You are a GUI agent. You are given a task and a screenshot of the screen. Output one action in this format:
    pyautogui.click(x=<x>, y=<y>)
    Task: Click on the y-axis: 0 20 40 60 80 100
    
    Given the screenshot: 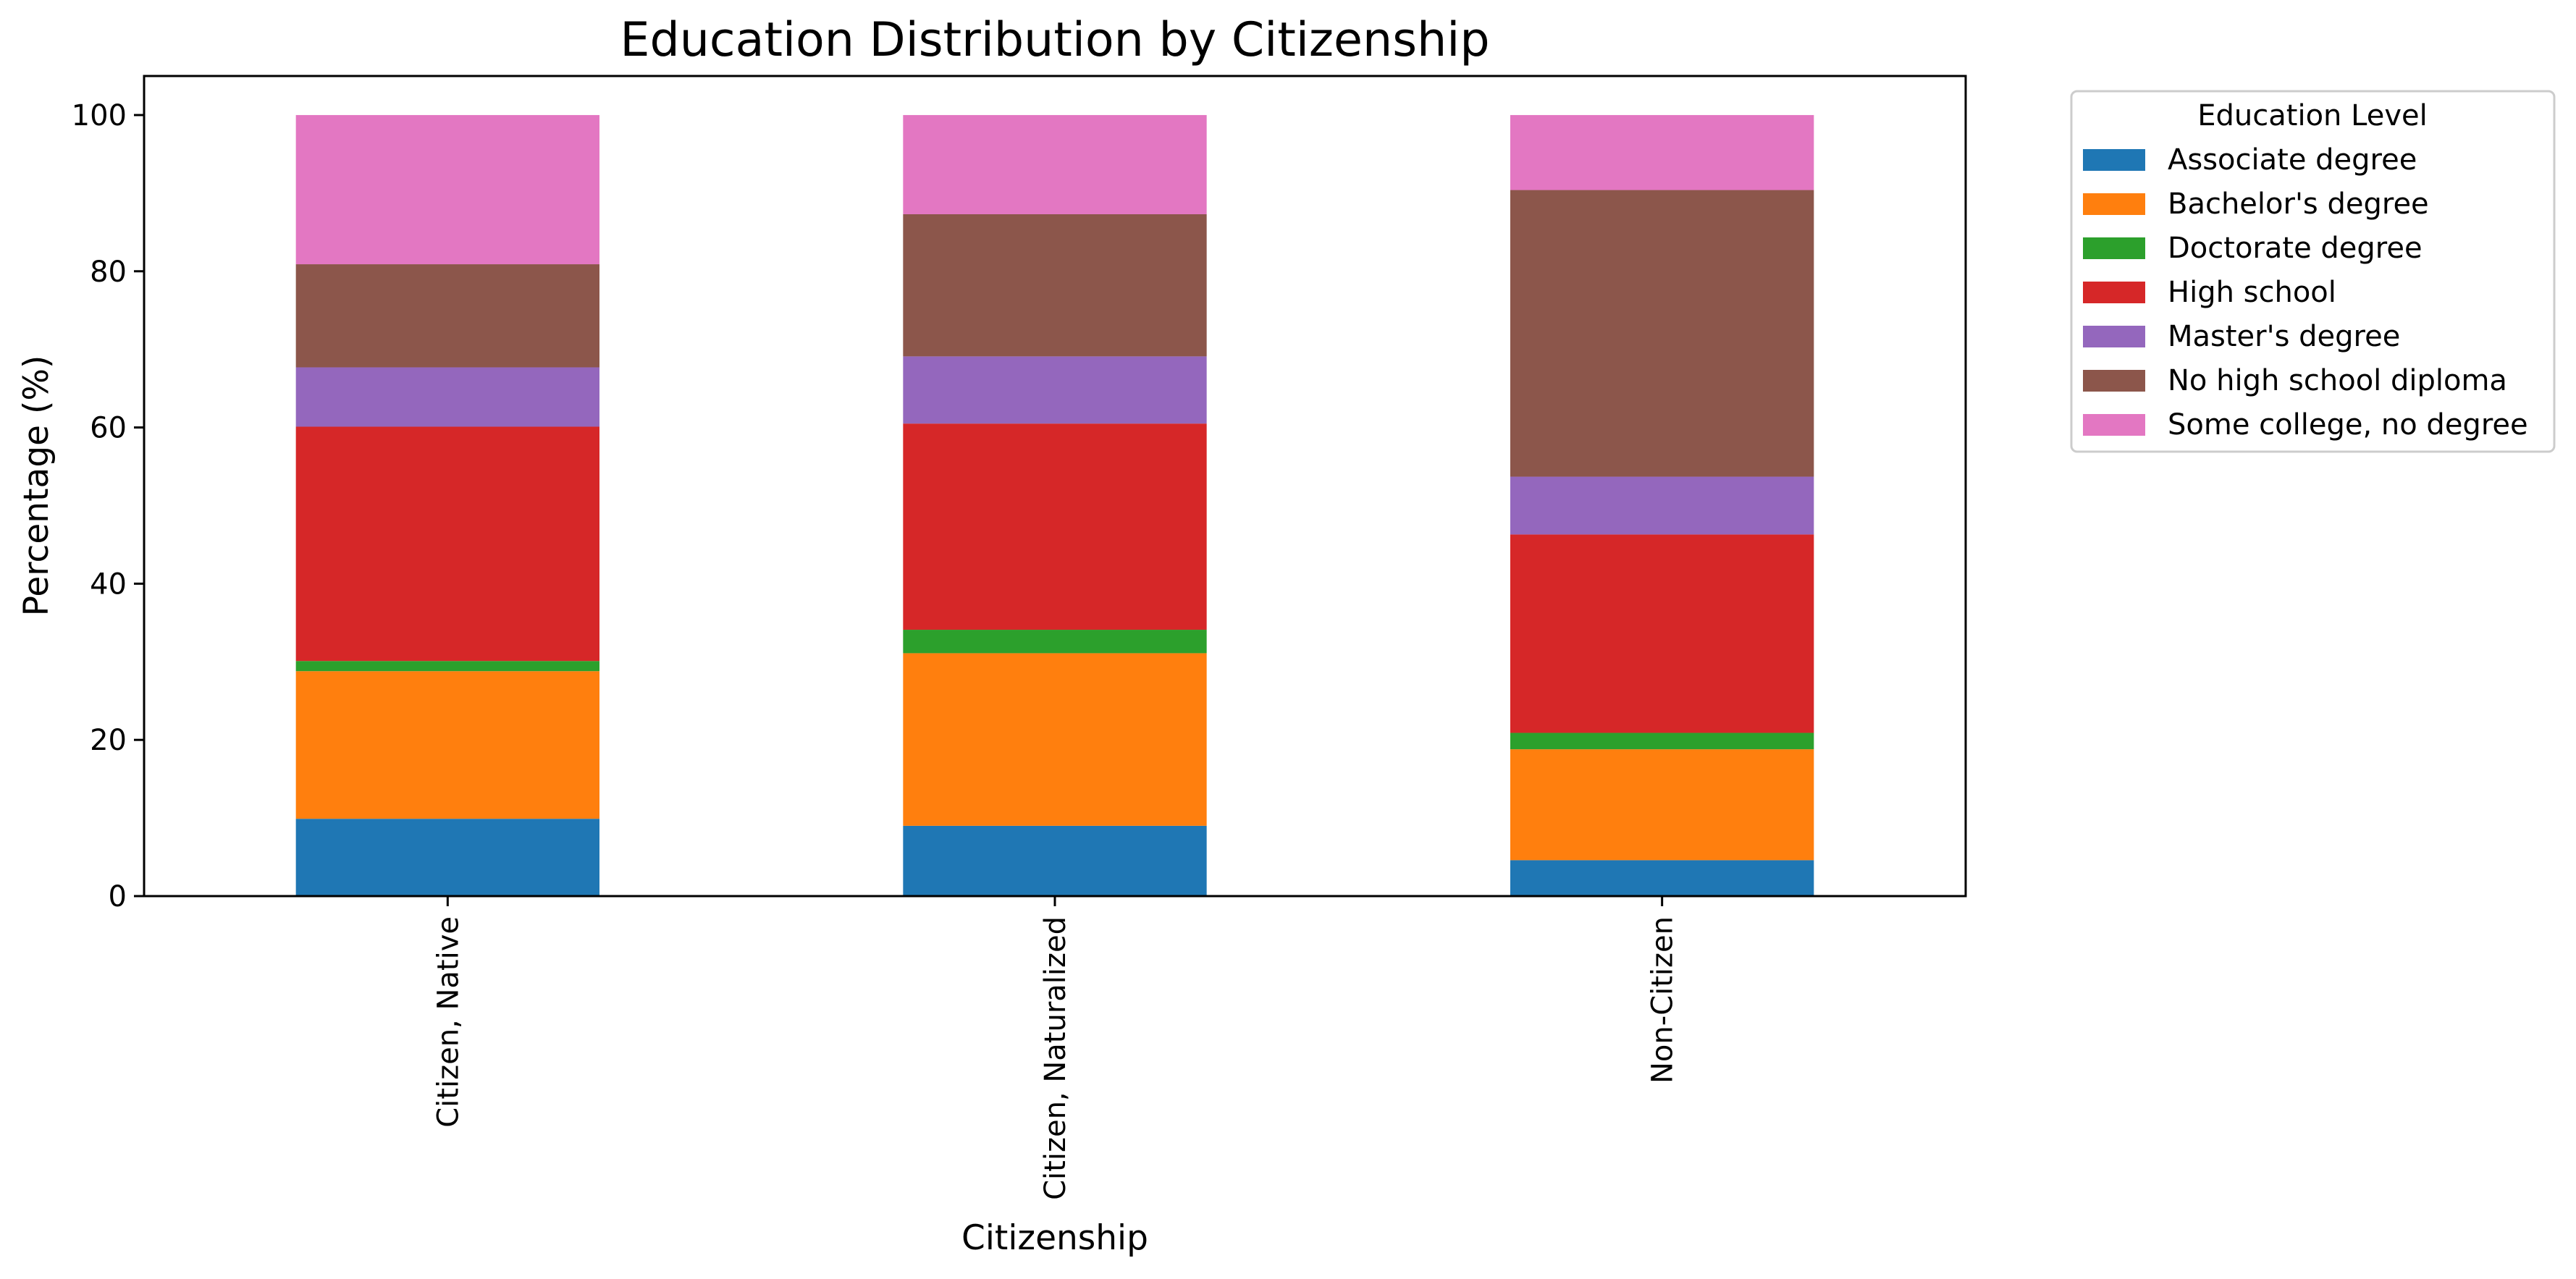 What is the action you would take?
    pyautogui.click(x=108, y=506)
    